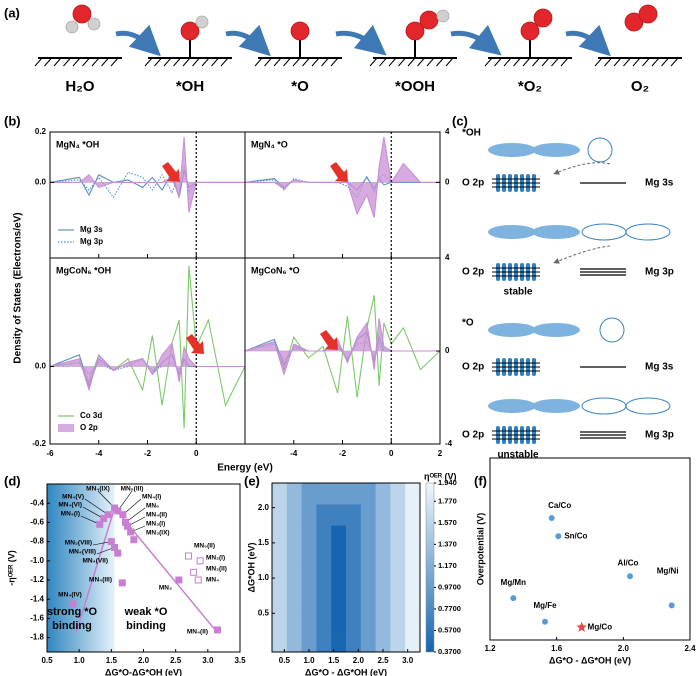  Describe the element at coordinates (50, 453) in the screenshot. I see `x-tick-label: -6` at that location.